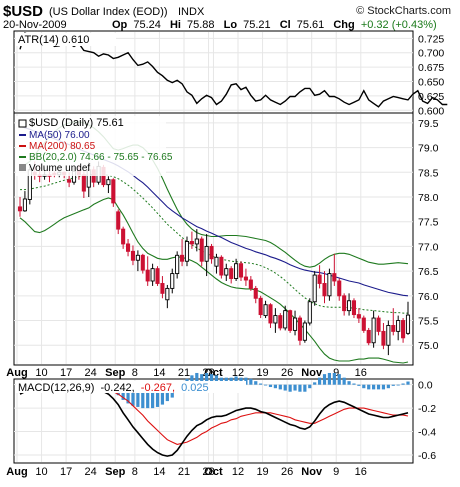 This screenshot has width=460, height=487. Describe the element at coordinates (22, 167) in the screenshot. I see `volume-swatch` at that location.